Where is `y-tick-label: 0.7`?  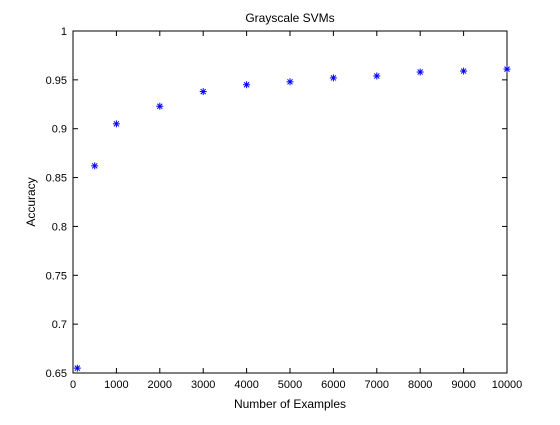 y-tick-label: 0.7 is located at coordinates (59, 325).